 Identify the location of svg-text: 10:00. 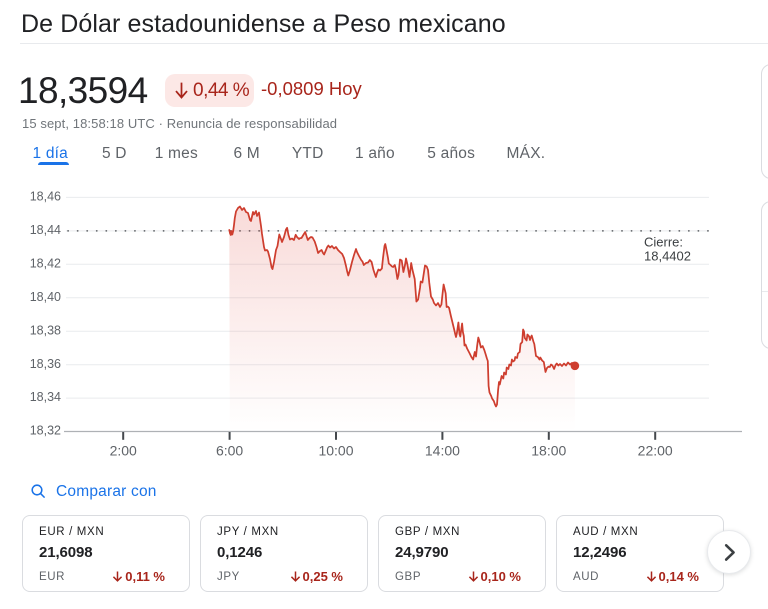
(335, 450).